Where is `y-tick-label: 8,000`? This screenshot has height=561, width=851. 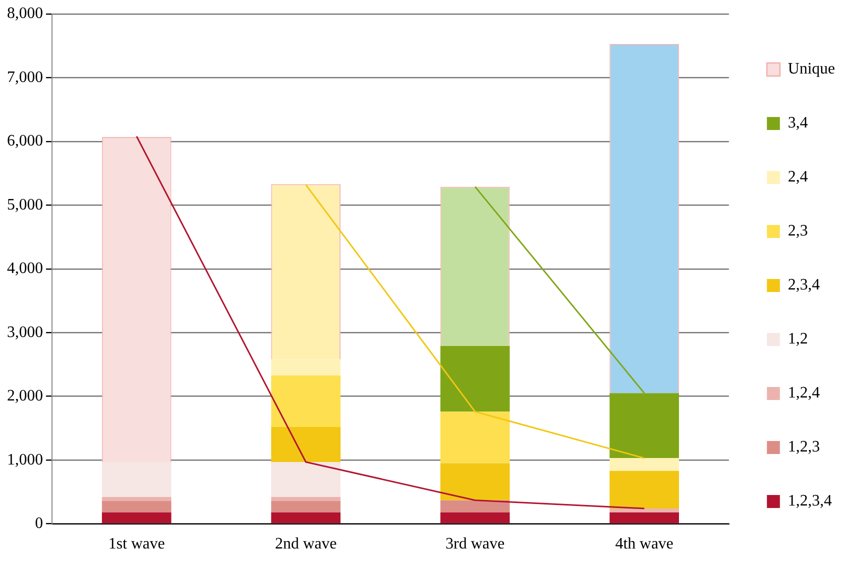 y-tick-label: 8,000 is located at coordinates (25, 13).